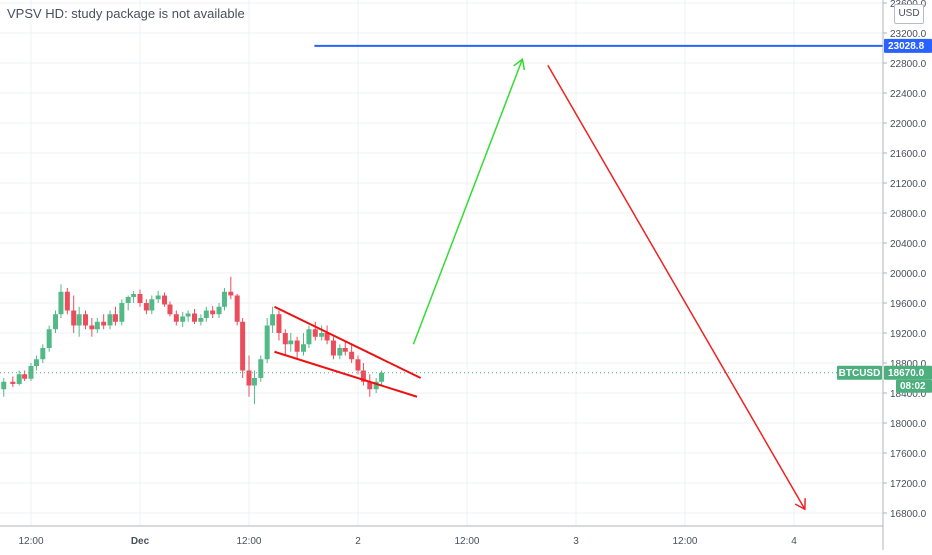  I want to click on projection-up-arrow-shaft, so click(468, 201).